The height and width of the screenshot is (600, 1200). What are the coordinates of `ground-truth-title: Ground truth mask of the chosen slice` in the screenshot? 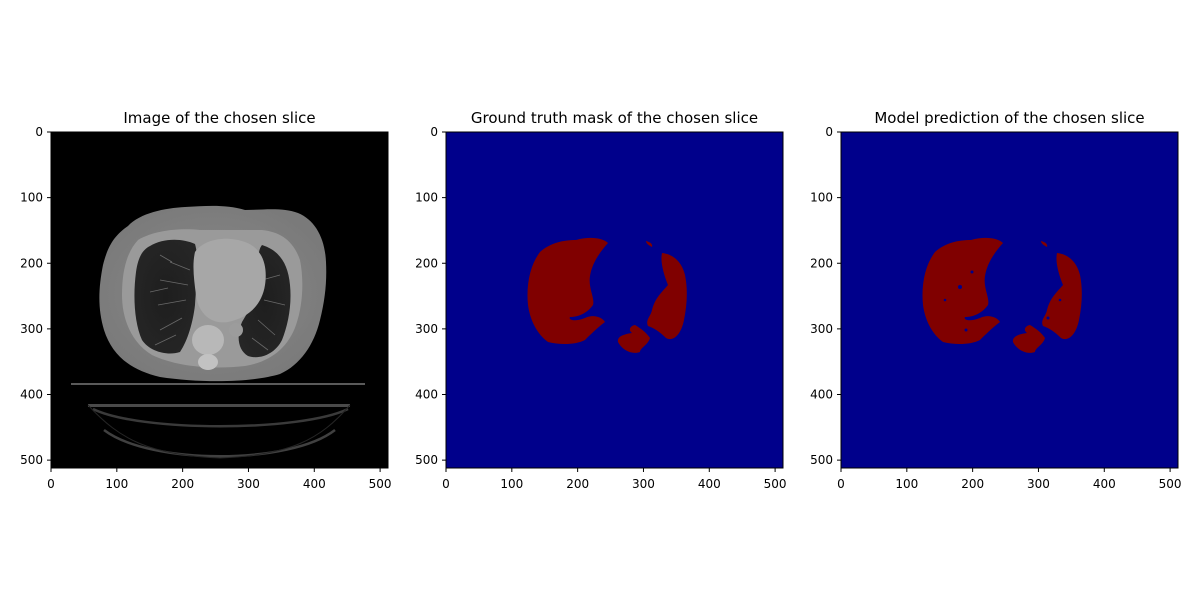 It's located at (614, 118).